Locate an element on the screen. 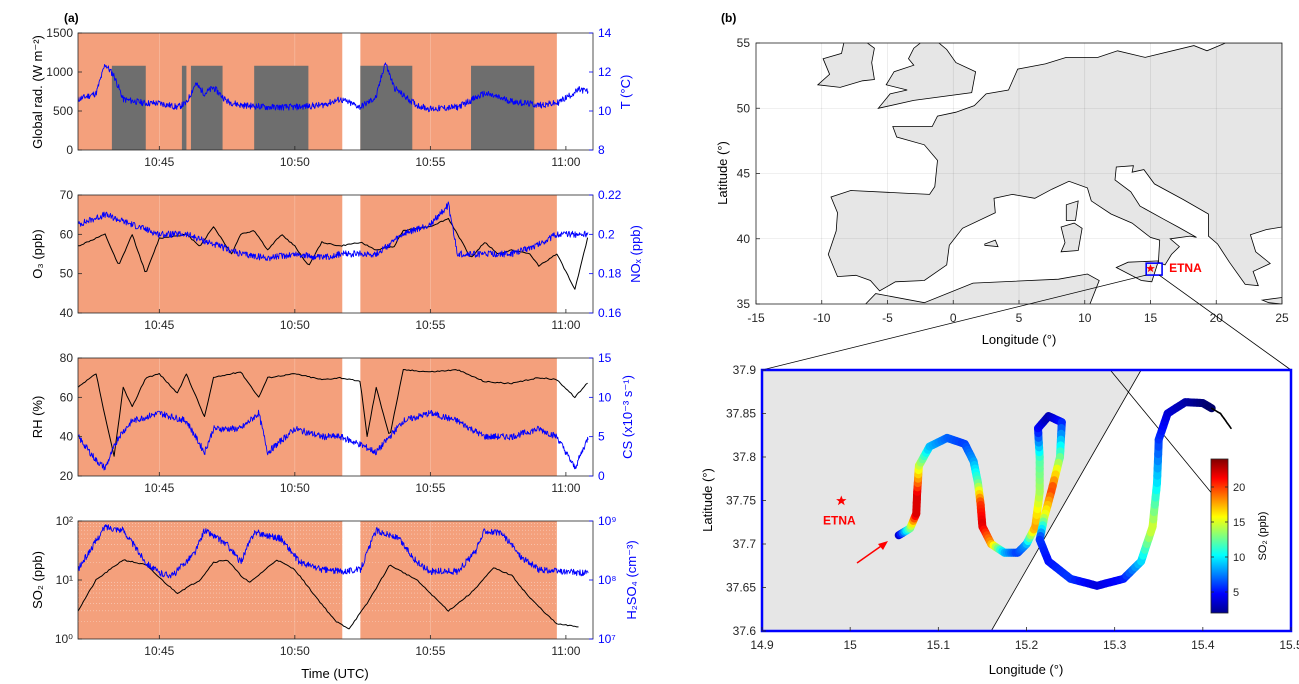 The height and width of the screenshot is (684, 1299). track-segment is located at coordinates (1230, 427).